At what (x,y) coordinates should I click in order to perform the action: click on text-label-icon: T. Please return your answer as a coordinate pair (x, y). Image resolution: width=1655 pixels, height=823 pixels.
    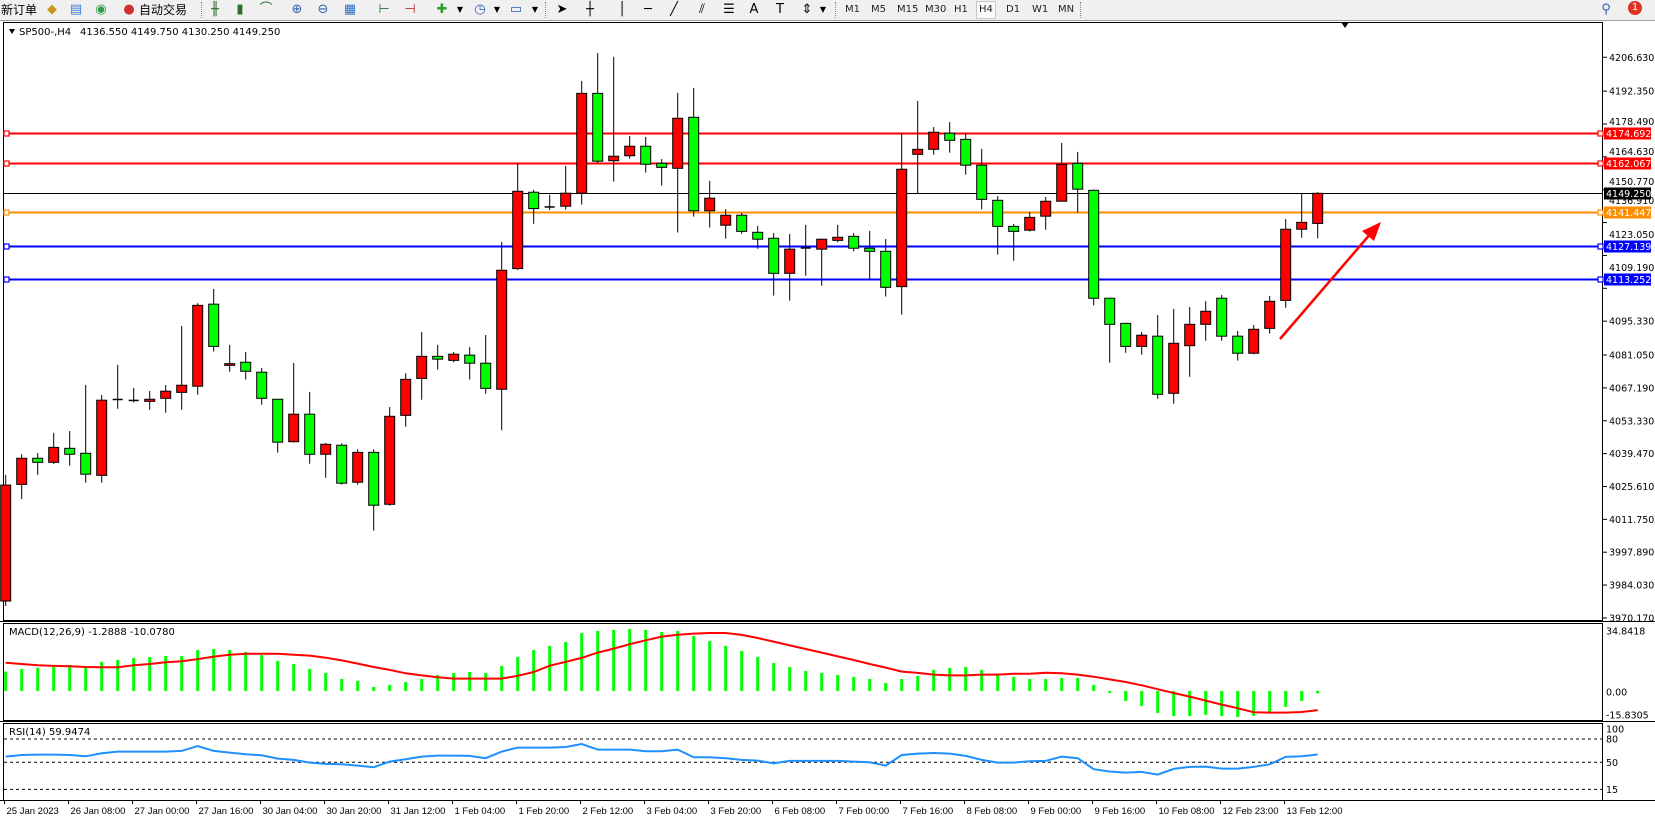
    Looking at the image, I should click on (780, 9).